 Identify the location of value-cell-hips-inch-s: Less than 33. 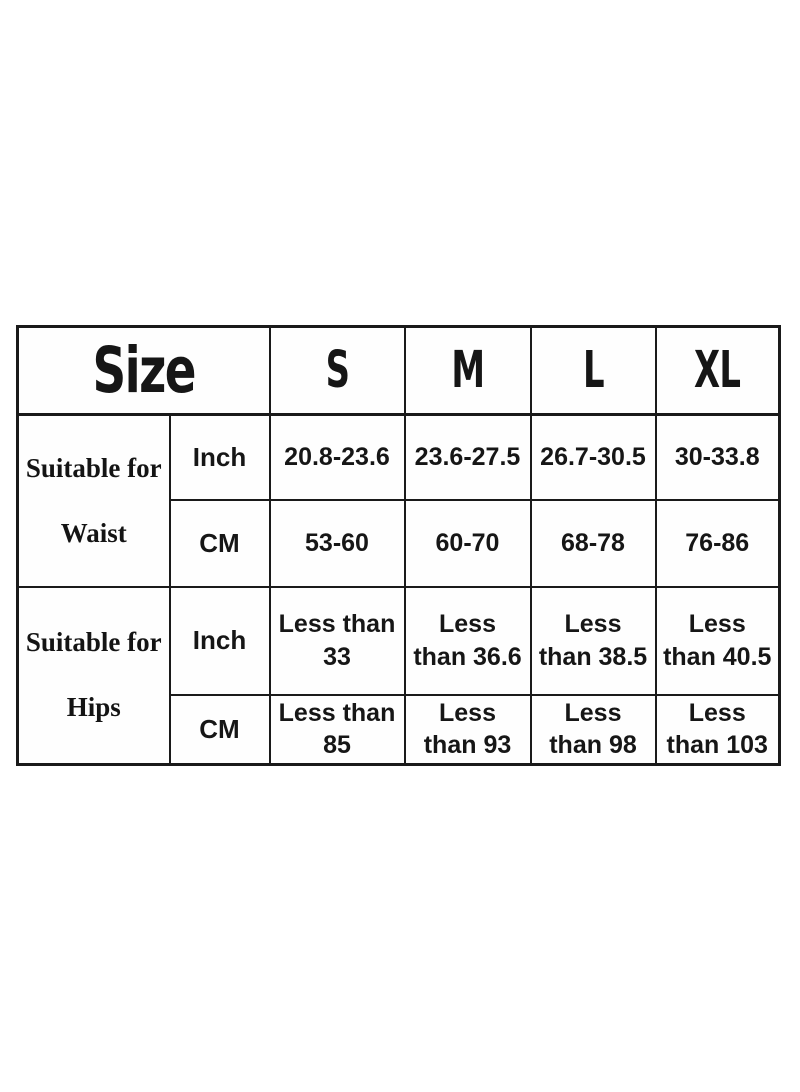
(337, 640).